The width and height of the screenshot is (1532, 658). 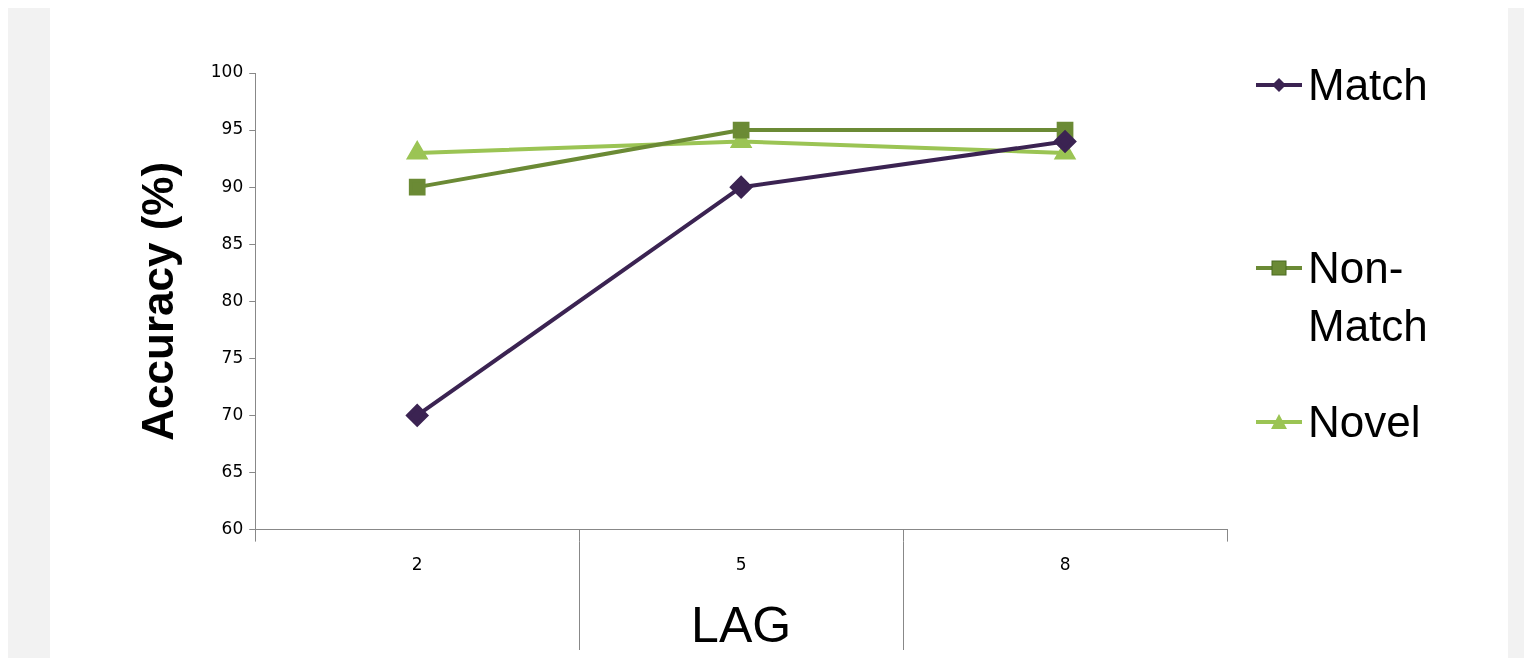 What do you see at coordinates (232, 413) in the screenshot?
I see `y-tick-label: 70` at bounding box center [232, 413].